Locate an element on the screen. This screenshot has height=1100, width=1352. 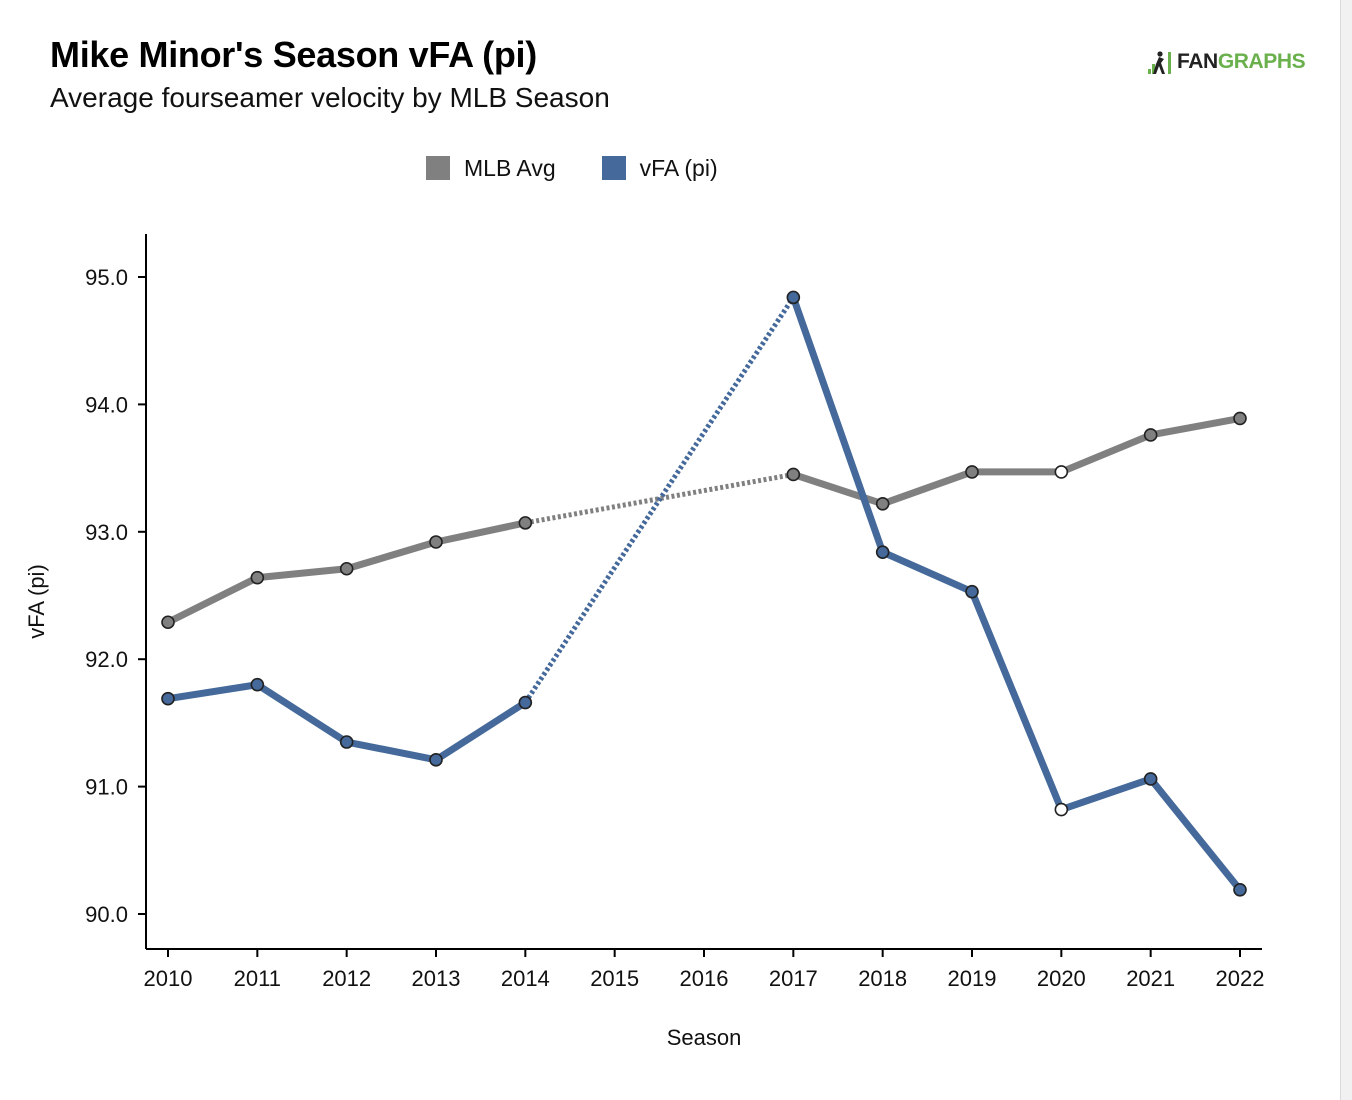
legend-swatch-mlb-avg is located at coordinates (438, 168).